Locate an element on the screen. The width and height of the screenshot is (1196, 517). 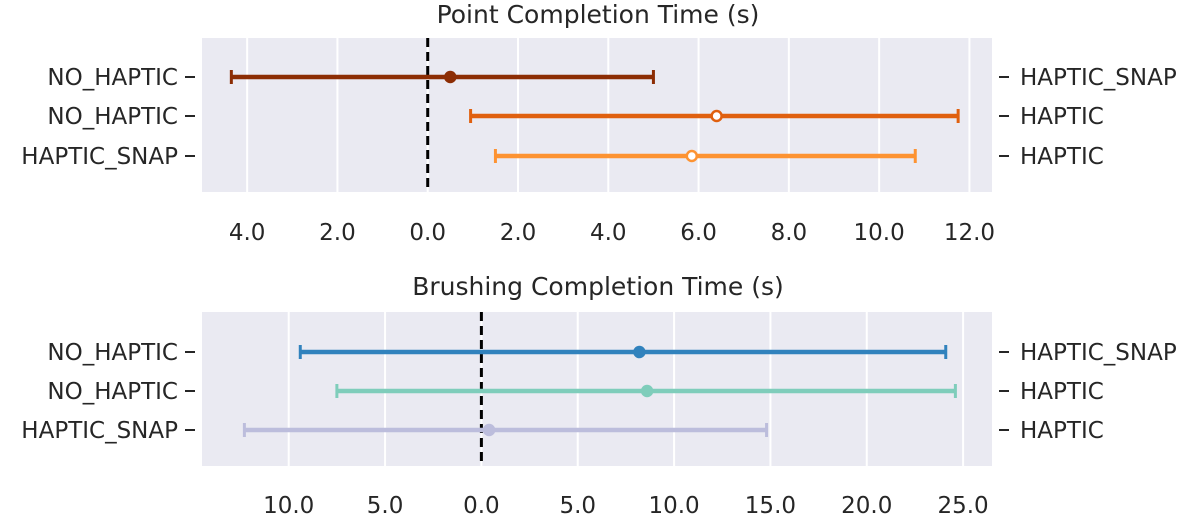
x-tick-label: 25.0 is located at coordinates (962, 505).